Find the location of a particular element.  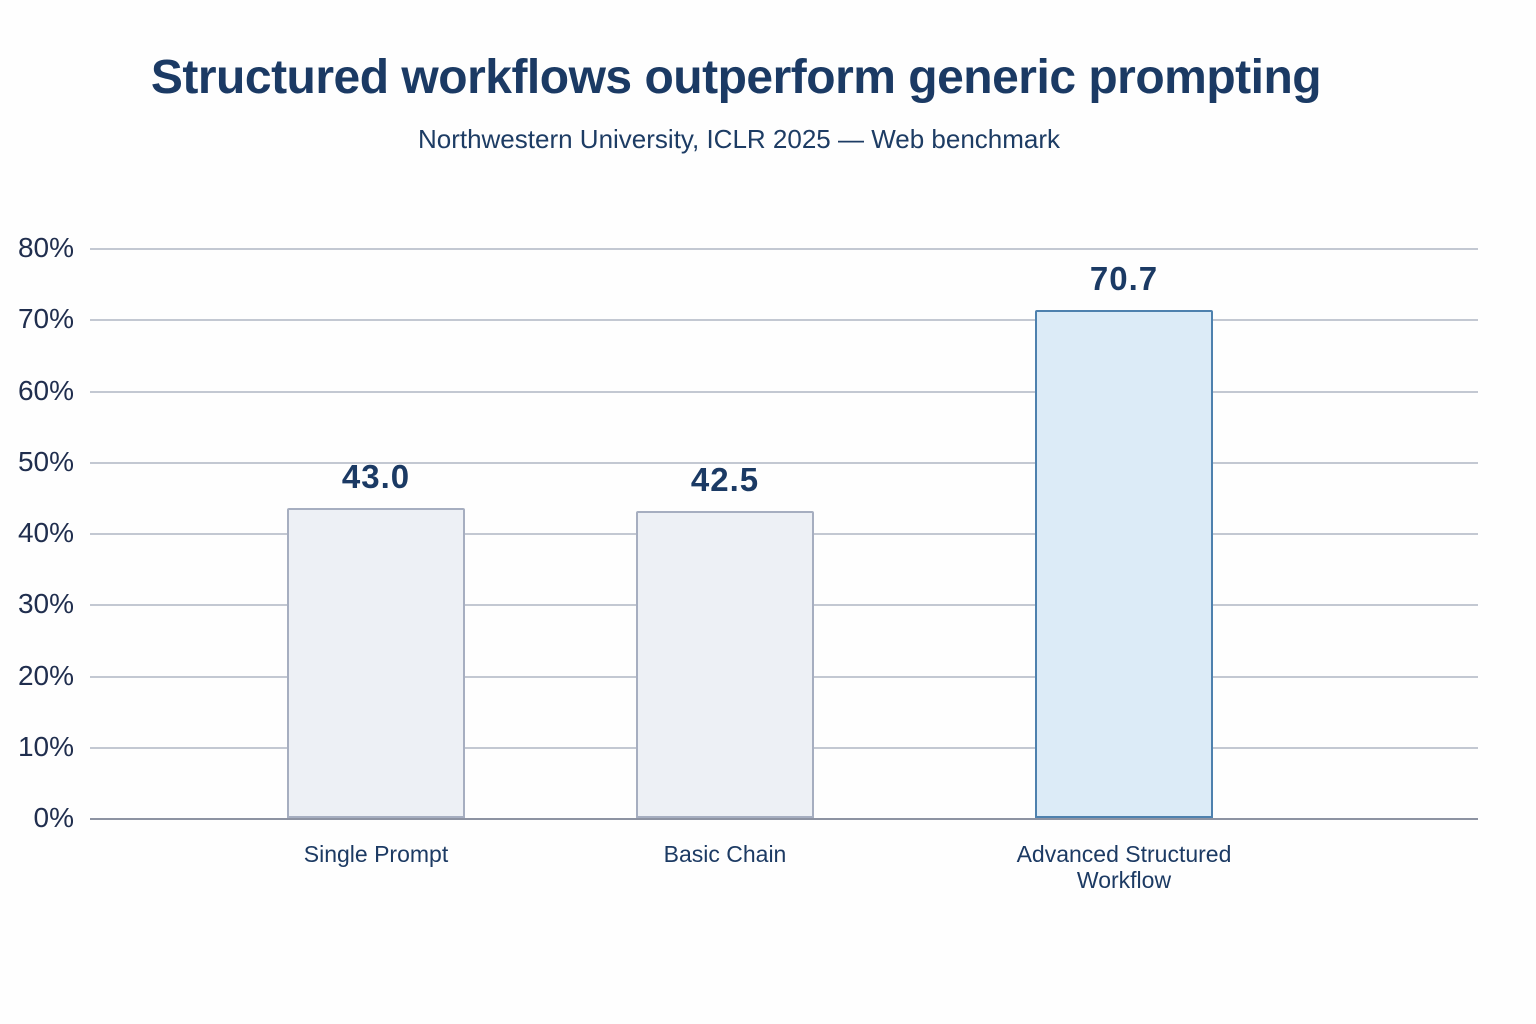

y-tick-label: 60% is located at coordinates (45, 390).